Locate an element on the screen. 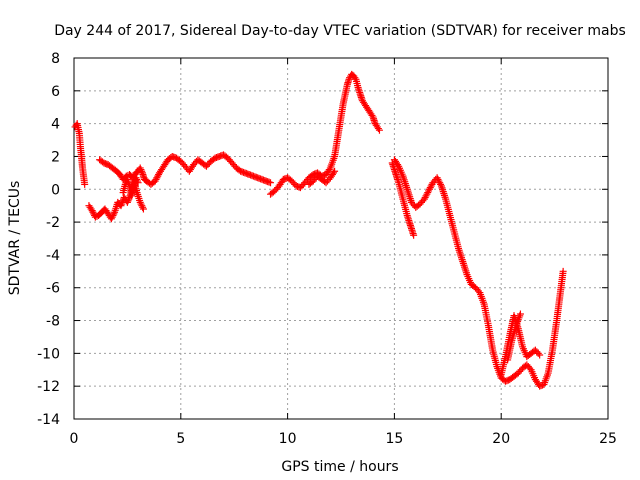 This screenshot has width=640, height=480. y-tick-label: -14 is located at coordinates (48, 420).